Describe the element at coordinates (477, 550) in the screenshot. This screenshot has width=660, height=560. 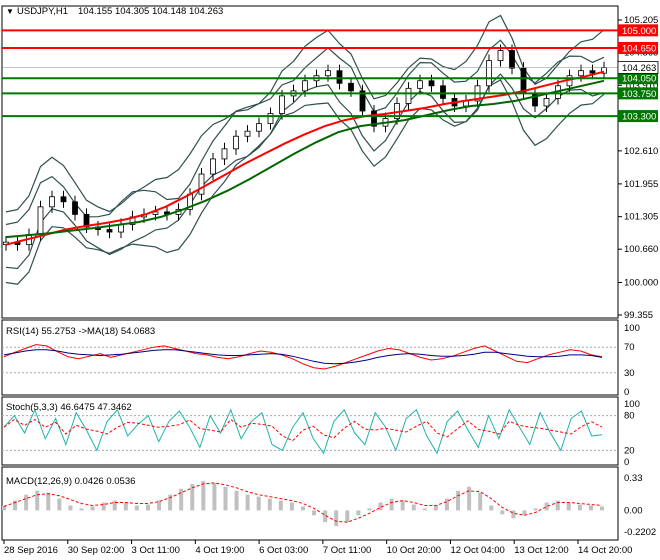
I see `time-tick-label: 12 Oct 04:00` at that location.